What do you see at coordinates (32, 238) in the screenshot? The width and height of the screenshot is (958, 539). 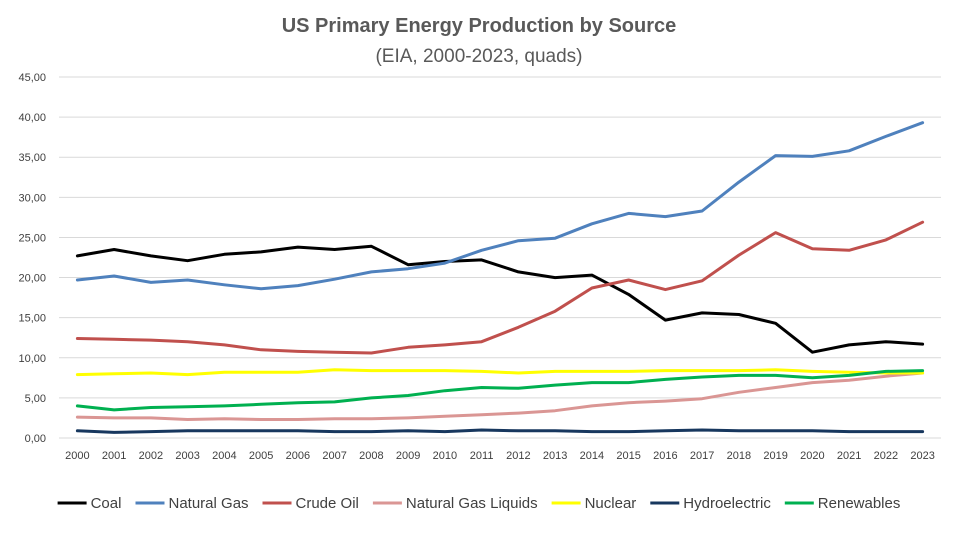 I see `y-tick-label: 25,00` at bounding box center [32, 238].